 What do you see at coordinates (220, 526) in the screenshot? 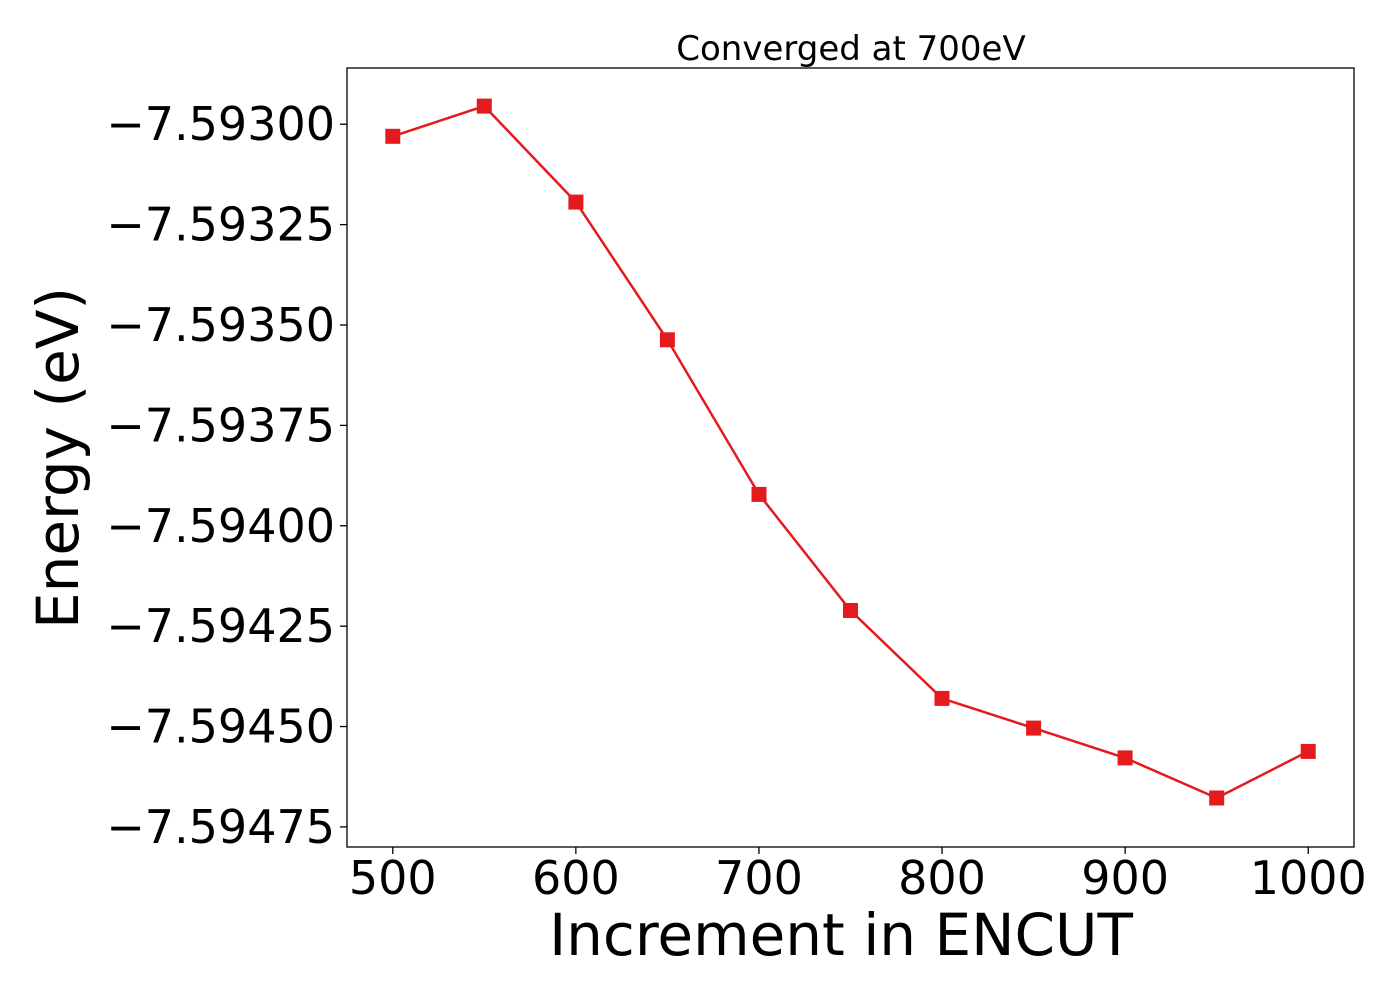
I see `y-tick-label: −7.59400` at bounding box center [220, 526].